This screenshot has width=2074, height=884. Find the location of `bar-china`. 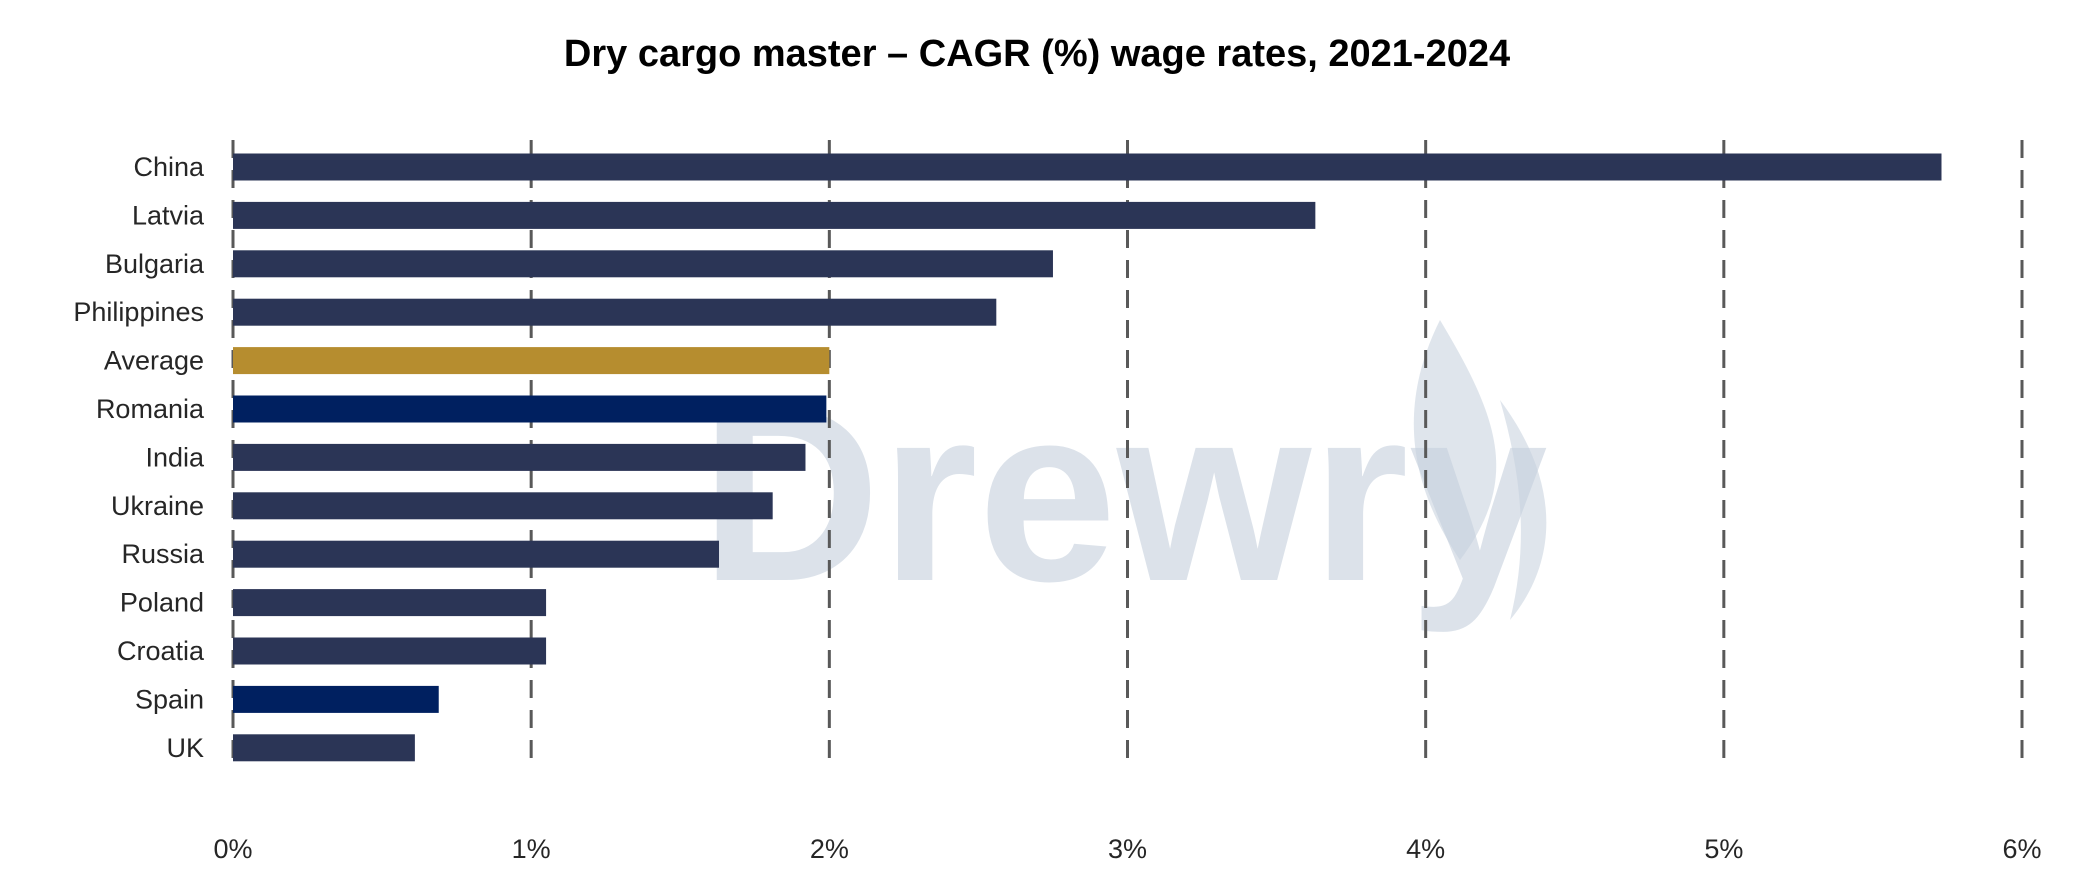

bar-china is located at coordinates (1087, 167).